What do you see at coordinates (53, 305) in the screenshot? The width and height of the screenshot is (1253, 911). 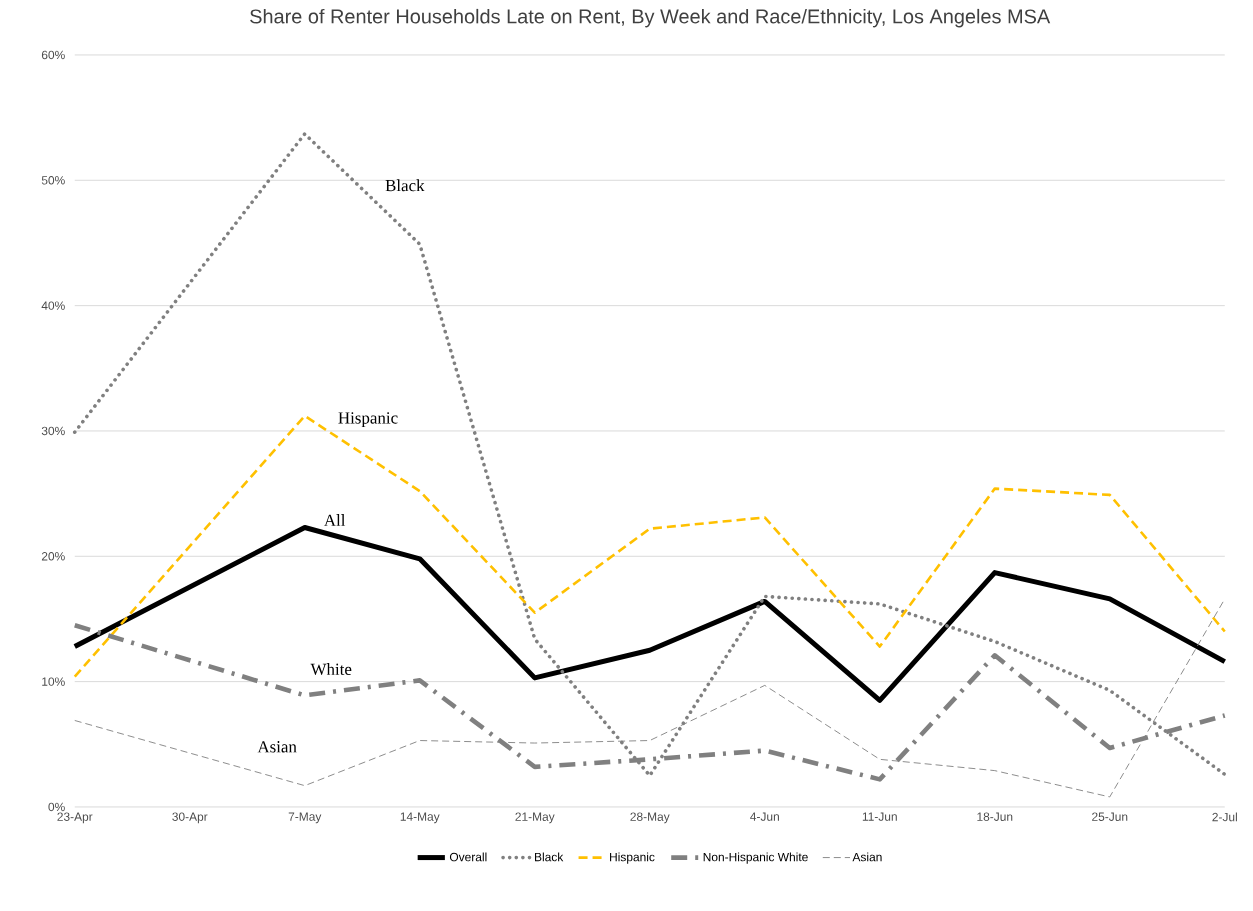 I see `y-tick-label: 40%` at bounding box center [53, 305].